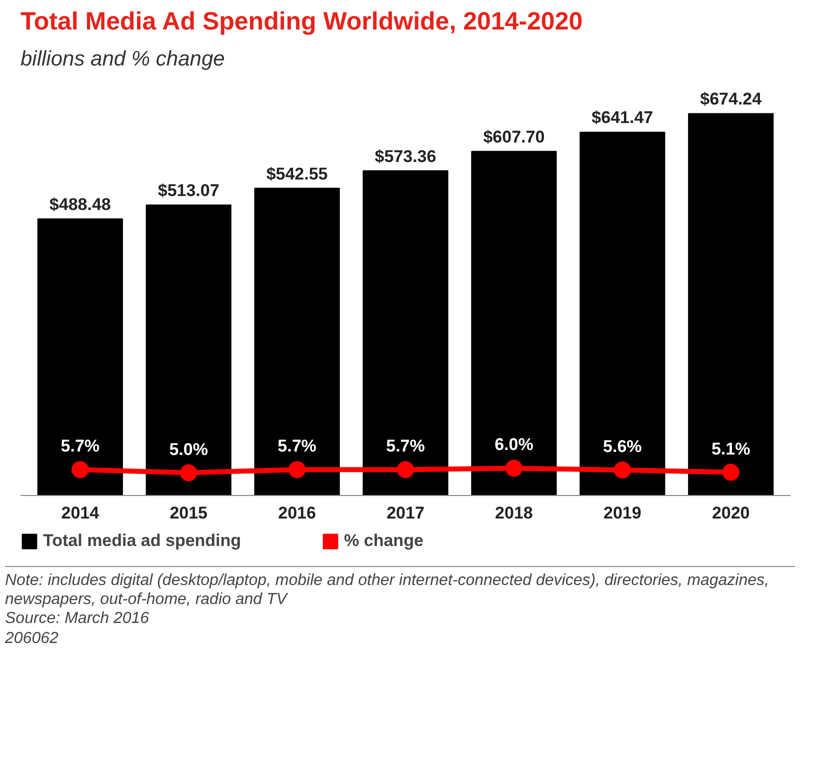  I want to click on chart-title: Total Media Ad Spending Worldwide, 2014-2020, so click(301, 22).